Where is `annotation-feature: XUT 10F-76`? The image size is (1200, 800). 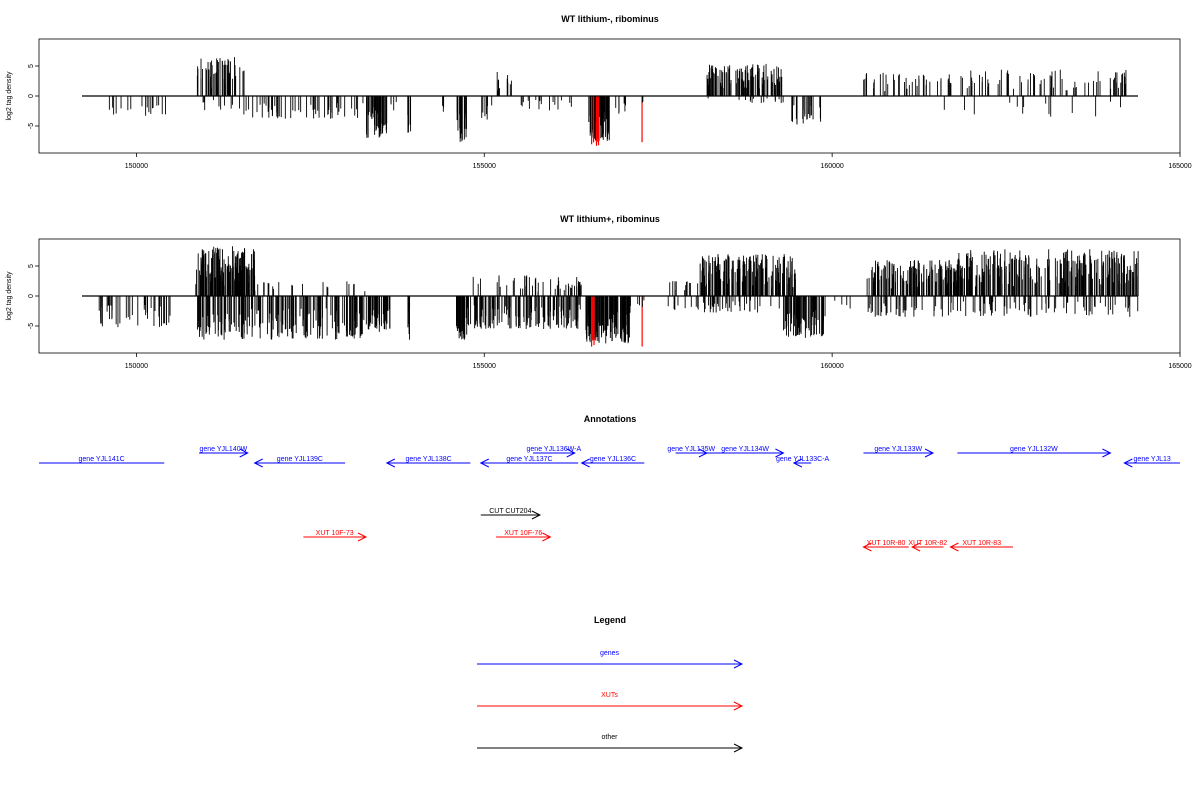
annotation-feature: XUT 10F-76 is located at coordinates (524, 536).